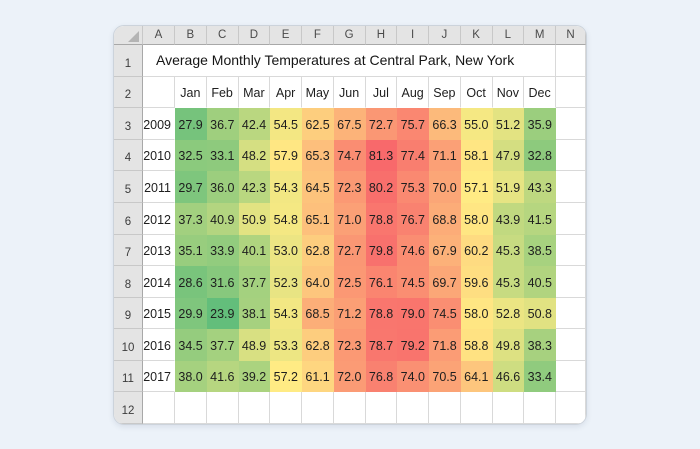 Image resolution: width=700 pixels, height=449 pixels. Describe the element at coordinates (540, 92) in the screenshot. I see `month-header-dec: Dec` at that location.